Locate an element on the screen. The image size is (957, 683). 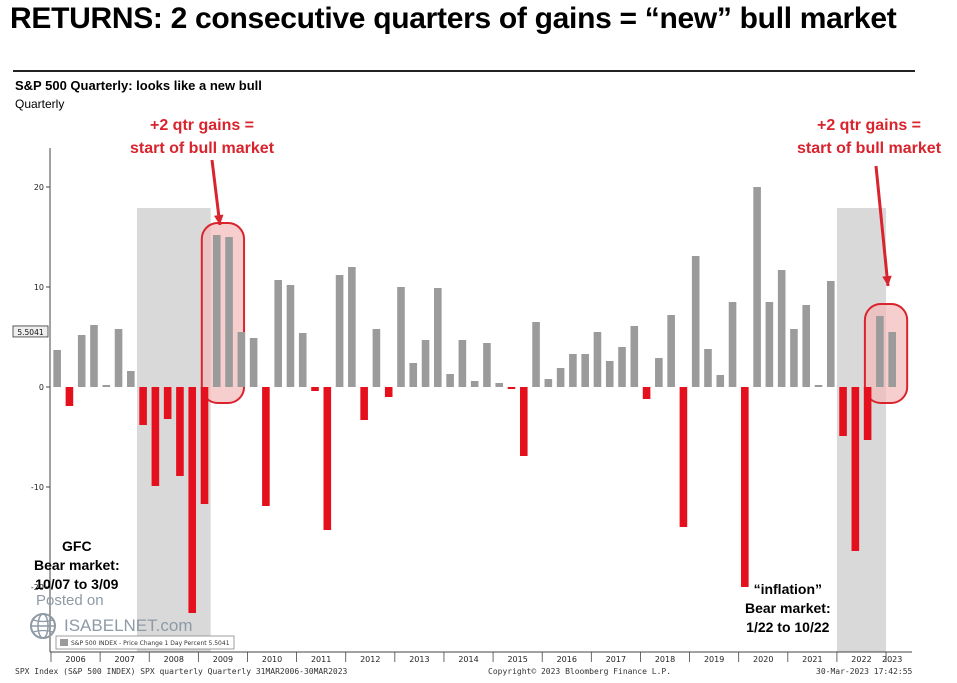
bar-2013Q2 is located at coordinates (413, 375).